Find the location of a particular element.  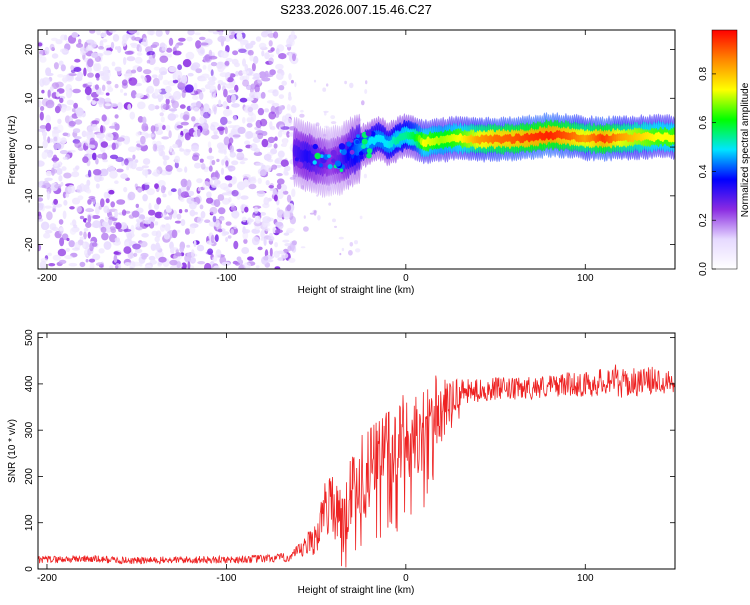

snr-x-tick-label: 100 is located at coordinates (585, 578).